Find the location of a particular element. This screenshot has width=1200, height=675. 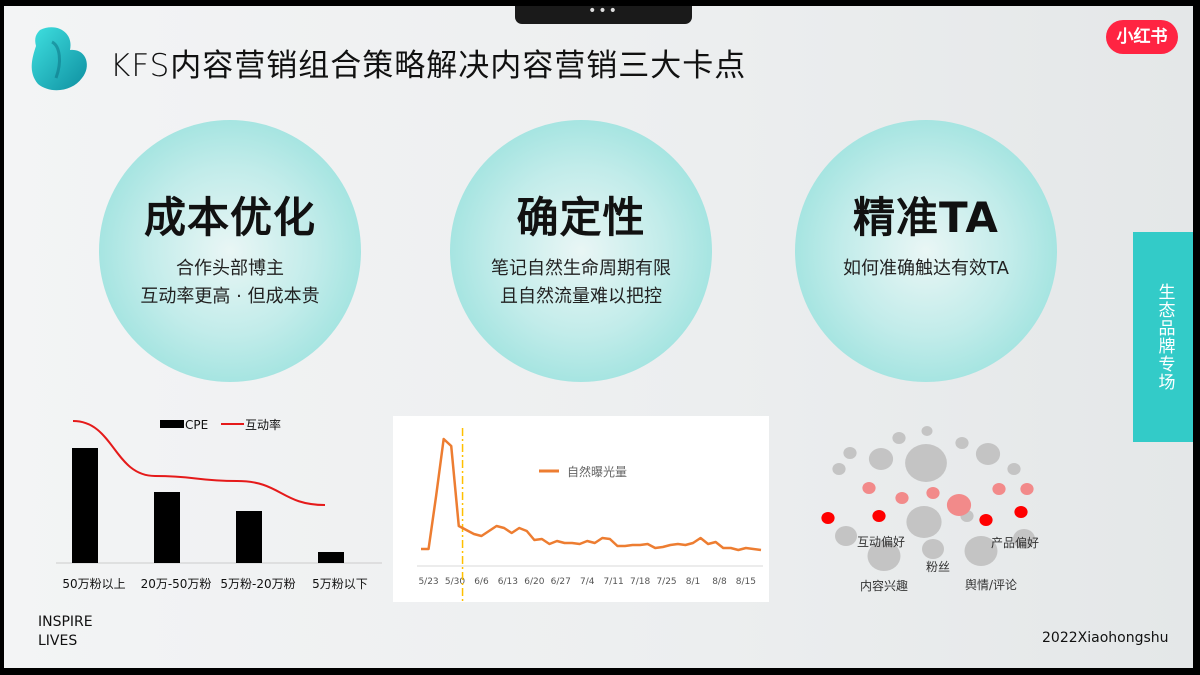

pillar-line: 如何准确触达有效TA is located at coordinates (926, 268).